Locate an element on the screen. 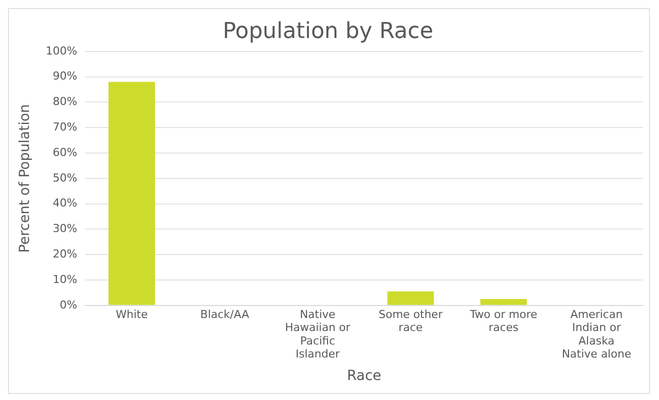 This screenshot has width=659, height=400. x-tick-label: Some other race is located at coordinates (411, 321).